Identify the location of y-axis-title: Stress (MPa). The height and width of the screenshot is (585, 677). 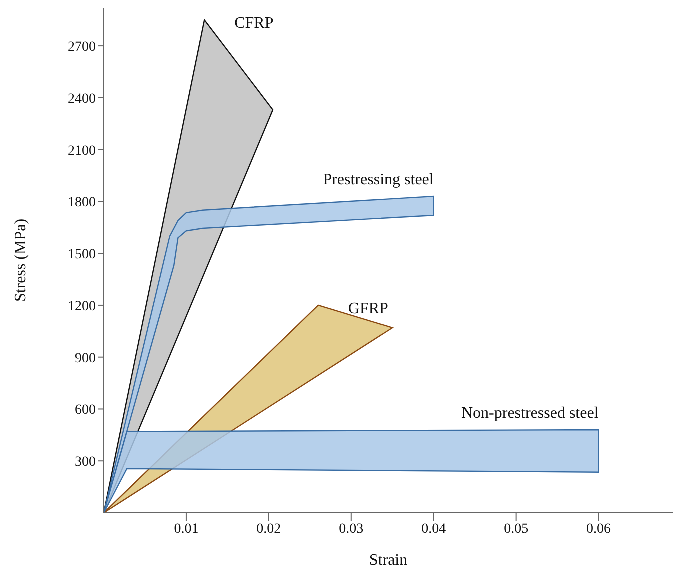
(21, 260).